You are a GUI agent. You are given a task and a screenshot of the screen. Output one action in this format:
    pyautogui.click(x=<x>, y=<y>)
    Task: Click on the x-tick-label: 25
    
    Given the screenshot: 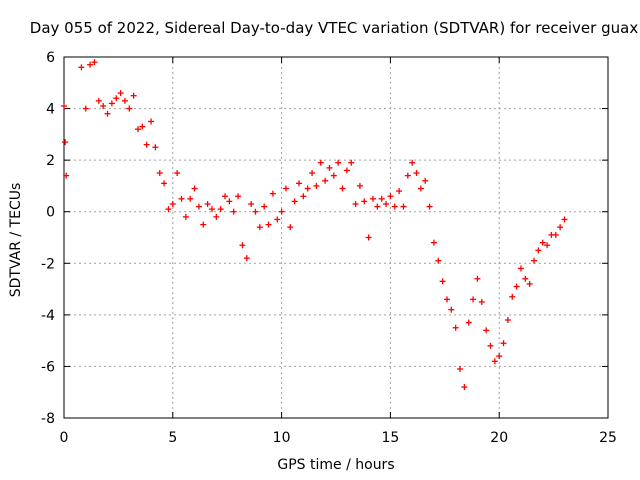 What is the action you would take?
    pyautogui.click(x=608, y=438)
    